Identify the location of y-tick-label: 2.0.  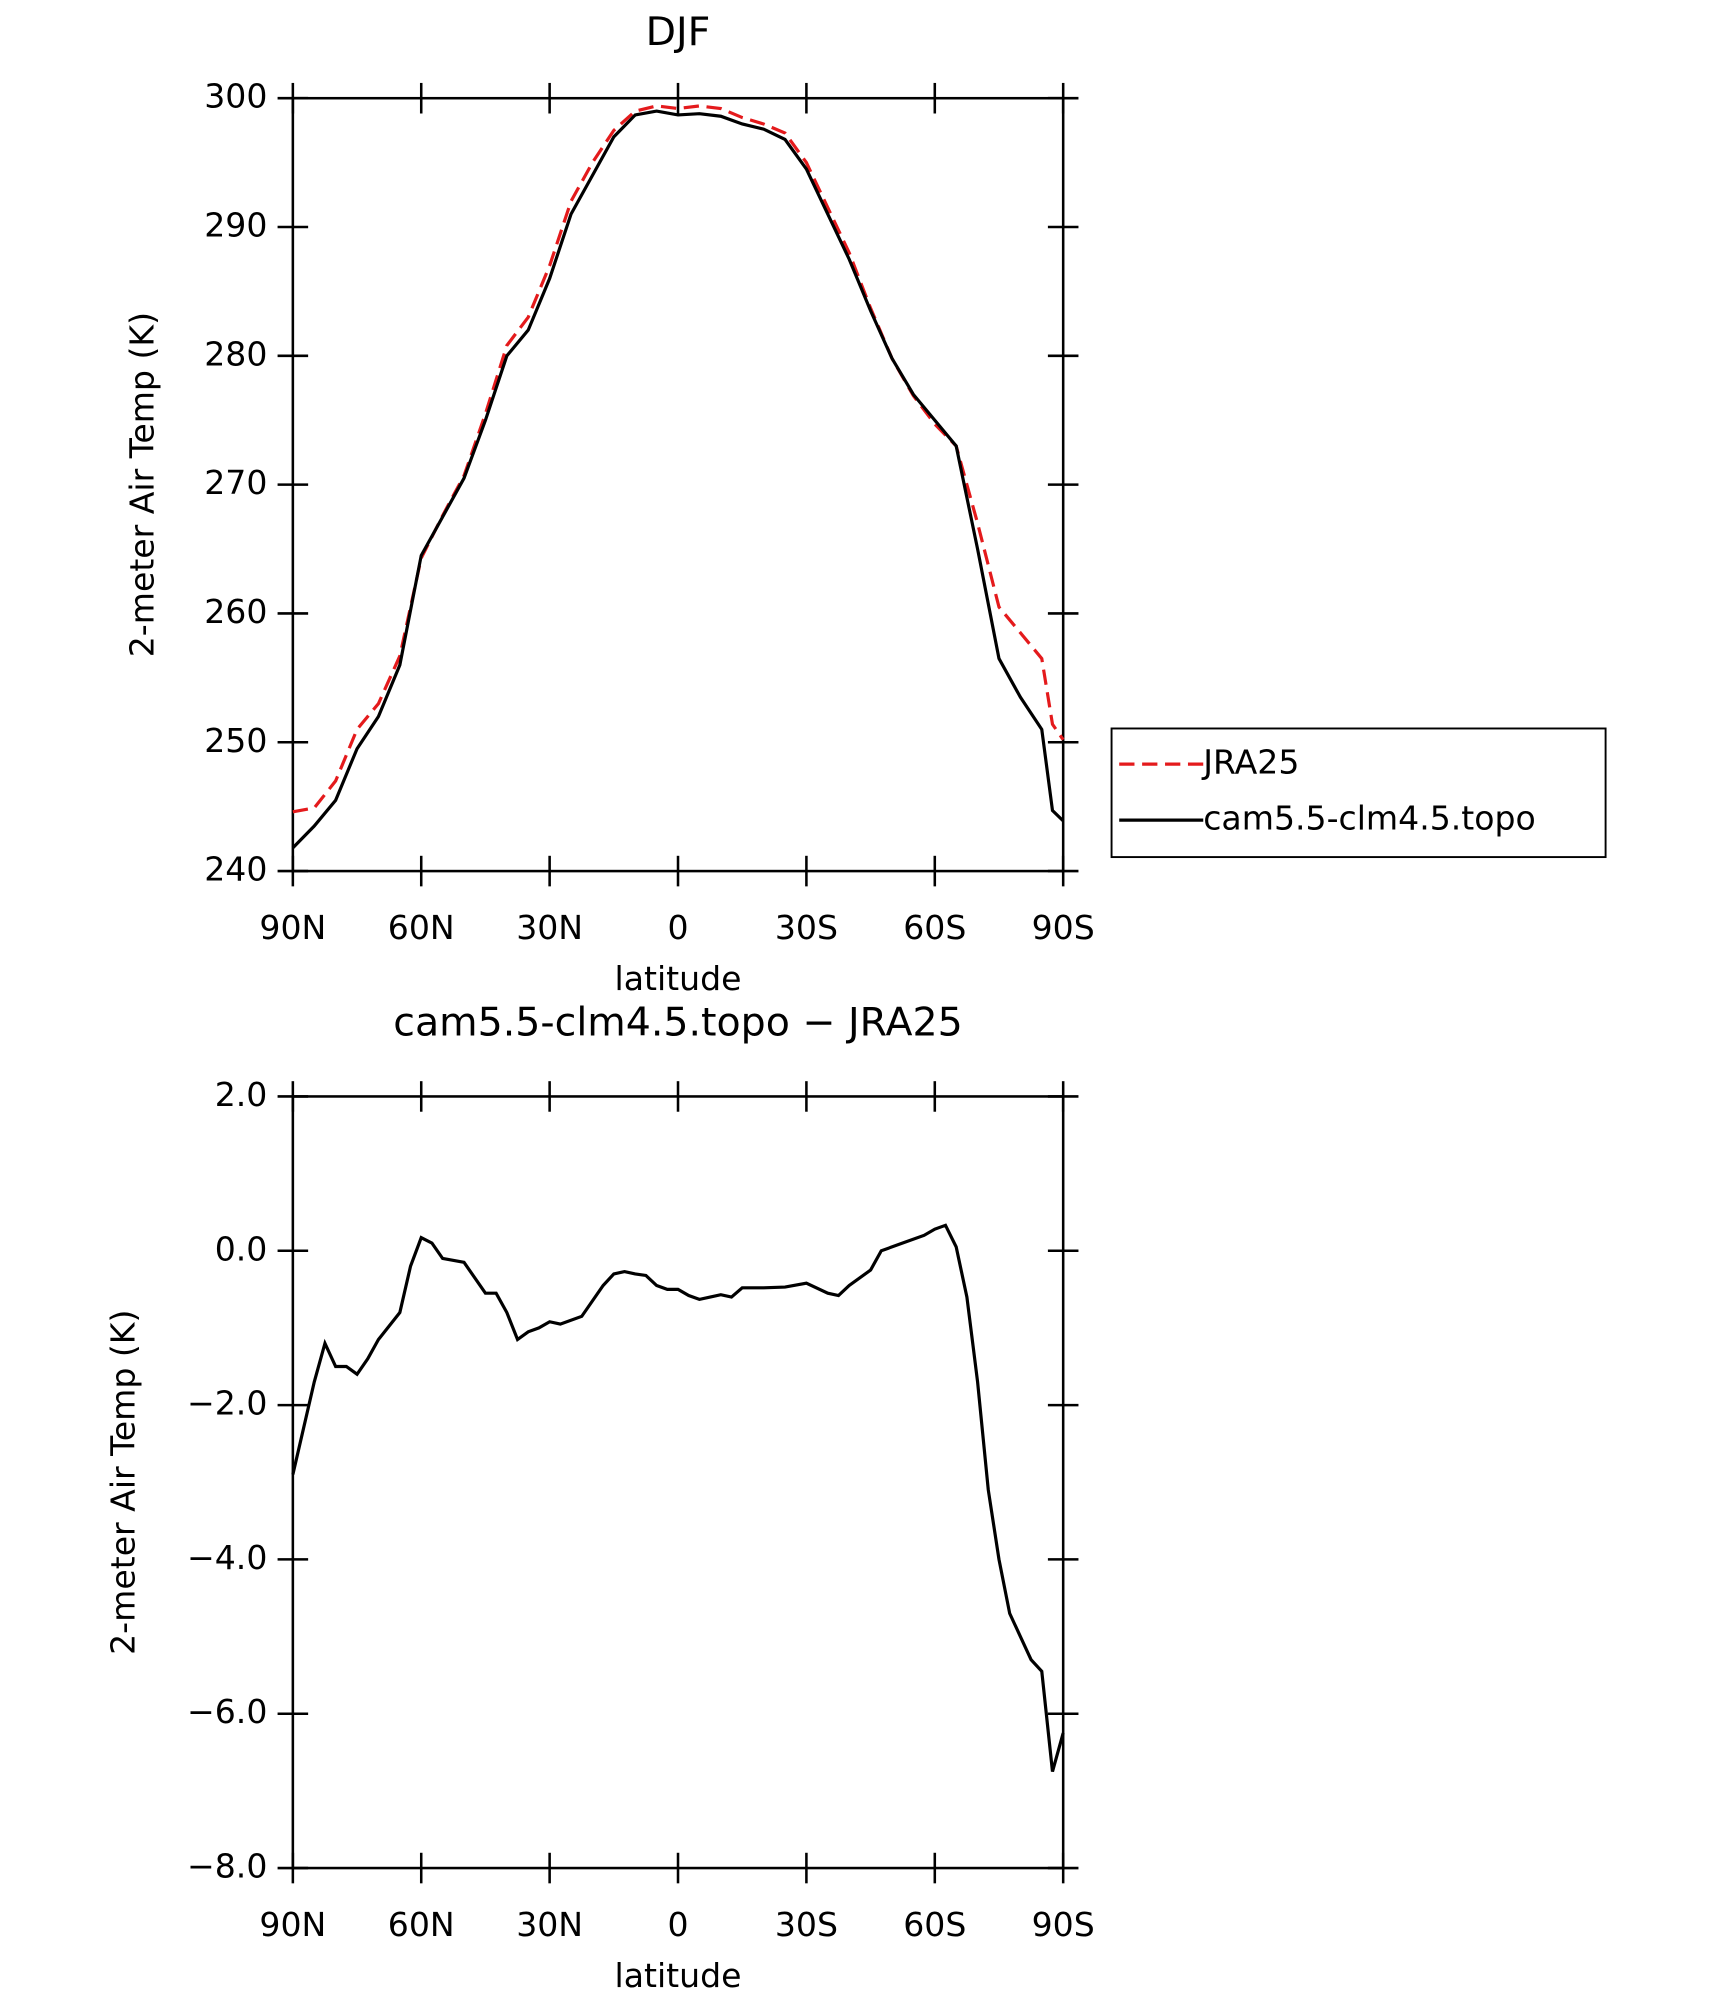
(241, 1094).